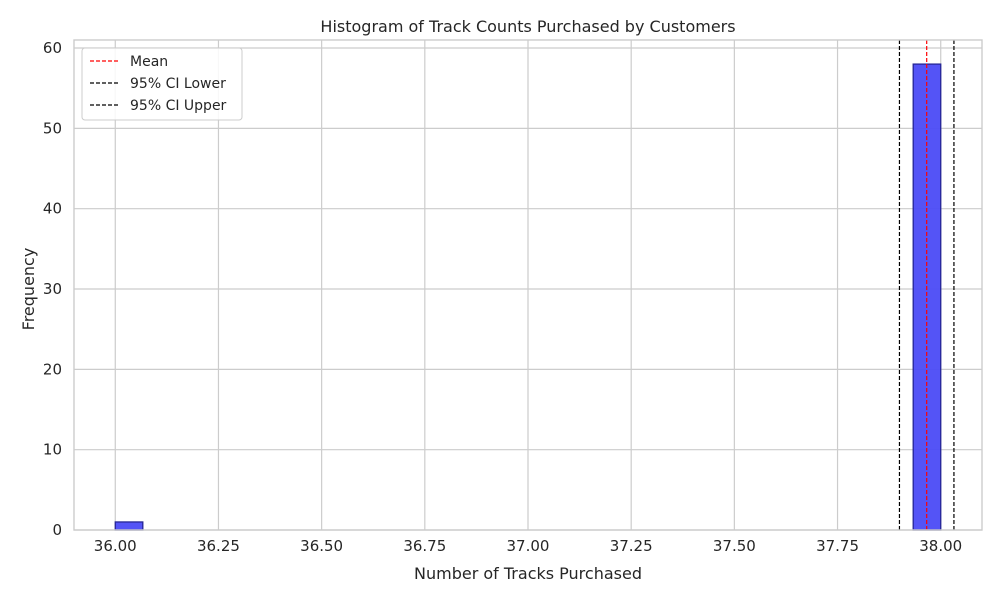 The image size is (1000, 600). Describe the element at coordinates (528, 573) in the screenshot. I see `x-axis-label: Number of Tracks Purchased` at that location.